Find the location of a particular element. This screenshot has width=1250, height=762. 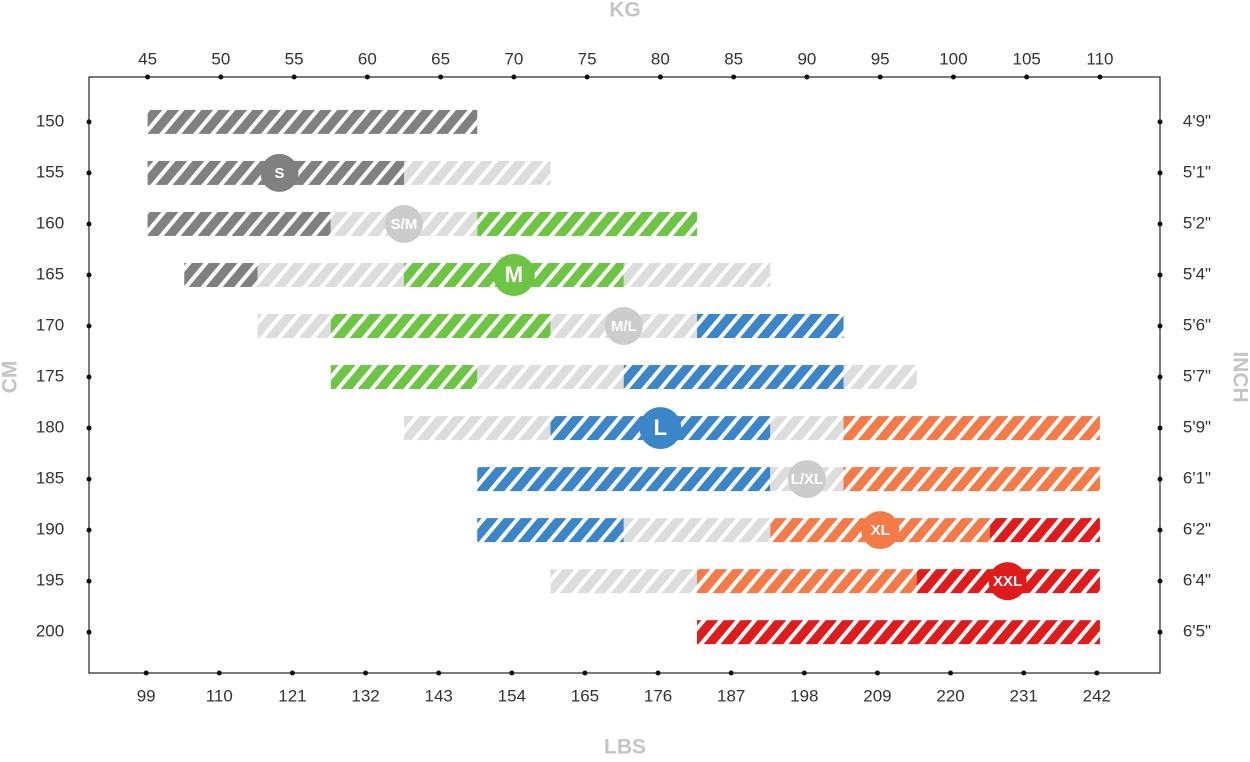

size-badge-label: XXL is located at coordinates (1007, 581).